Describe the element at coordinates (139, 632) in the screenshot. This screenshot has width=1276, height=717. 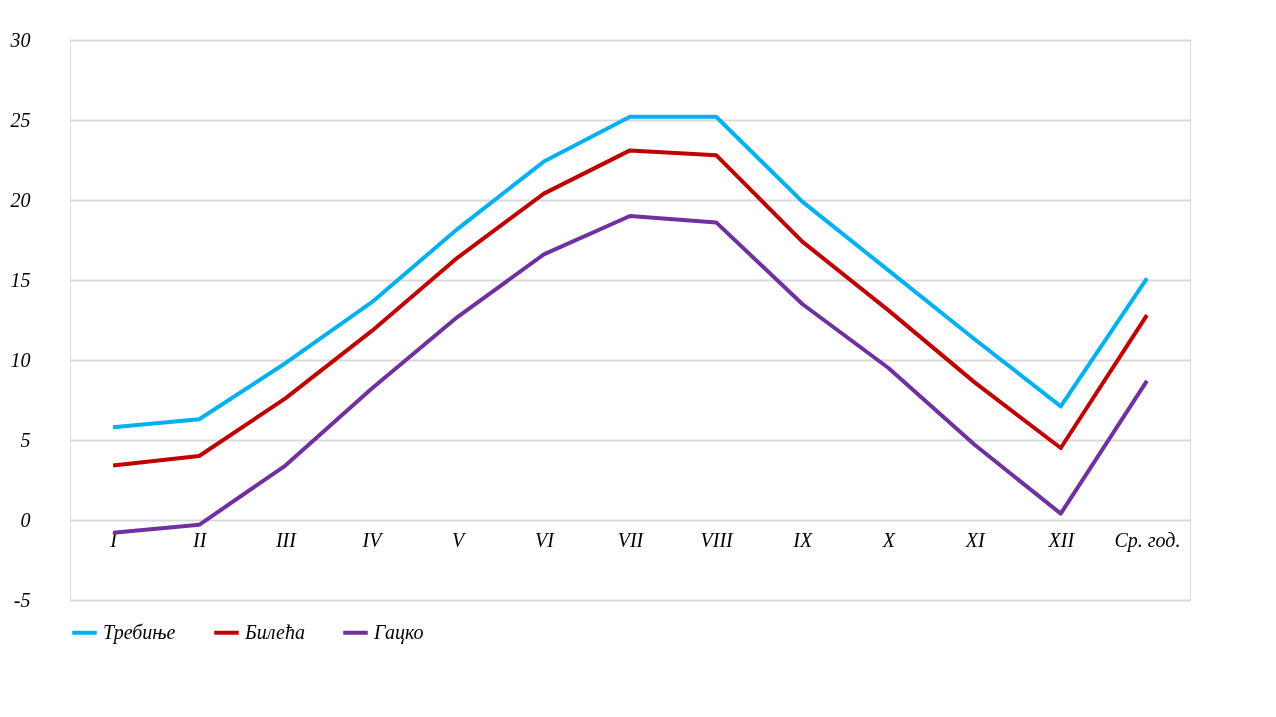
I see `legend-label: Требиње` at that location.